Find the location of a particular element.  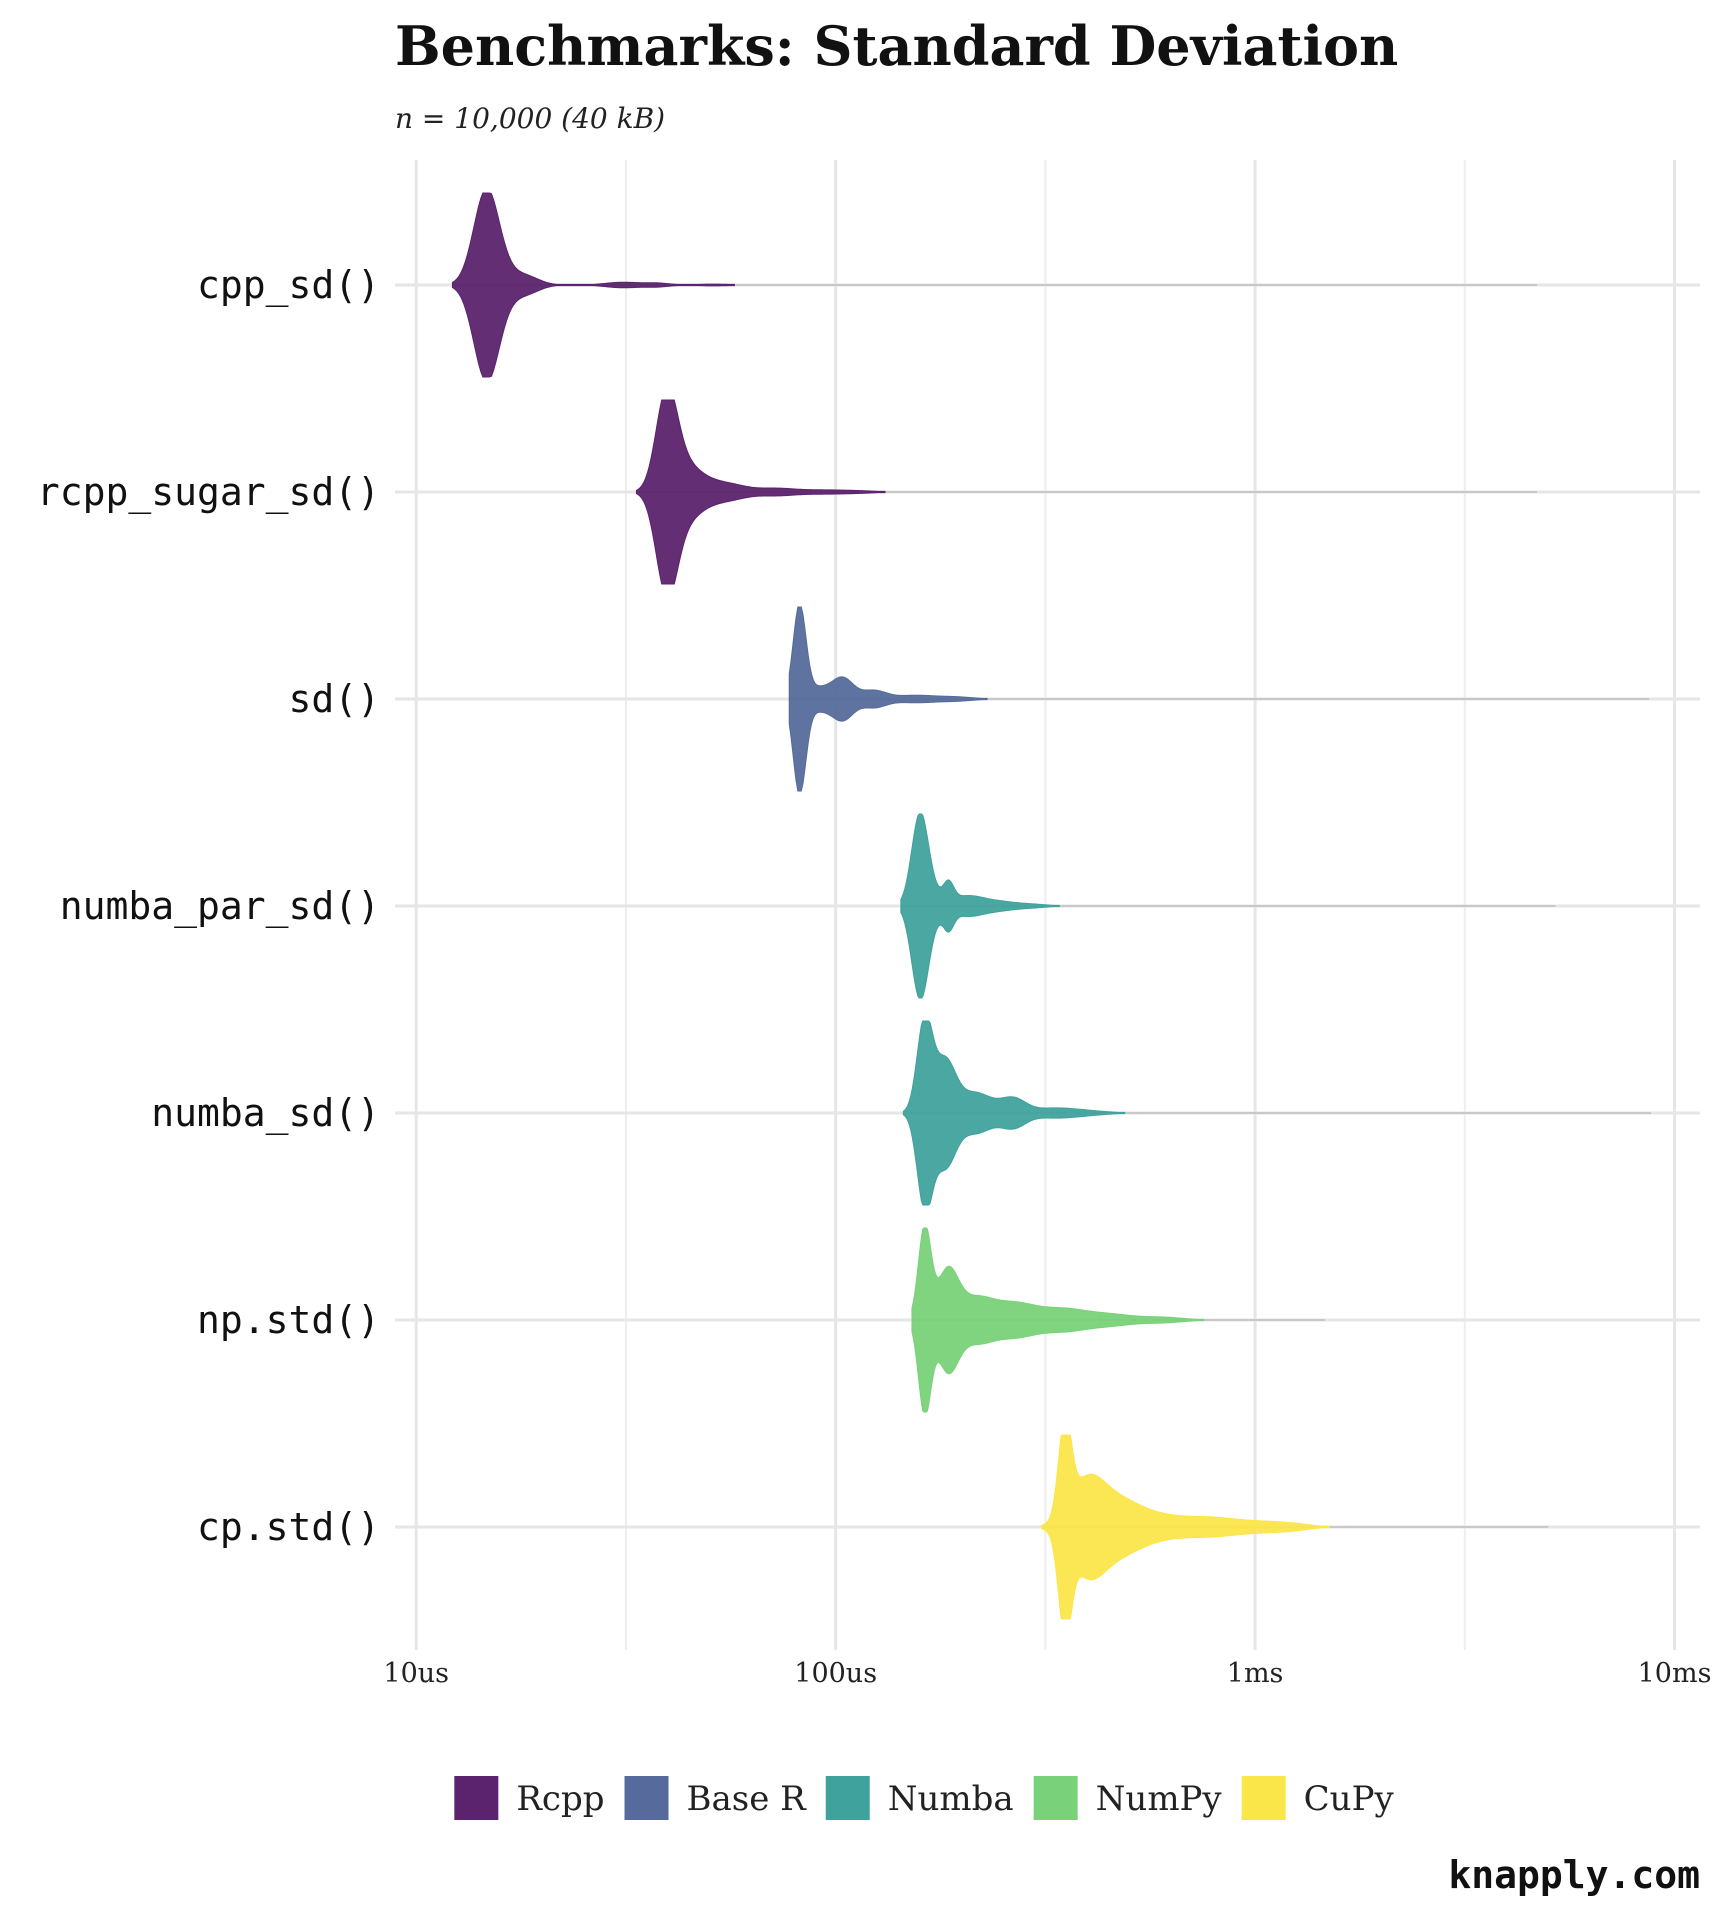

caption-text: knapply.com is located at coordinates (1574, 1875).